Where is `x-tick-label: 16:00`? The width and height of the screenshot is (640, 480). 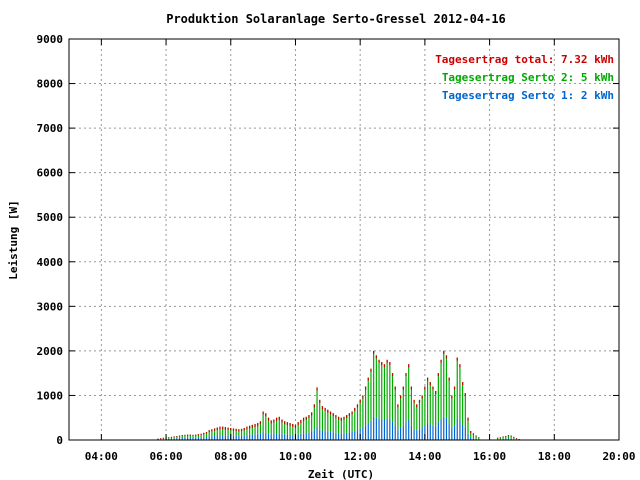 x-tick-label: 16:00 is located at coordinates (489, 456).